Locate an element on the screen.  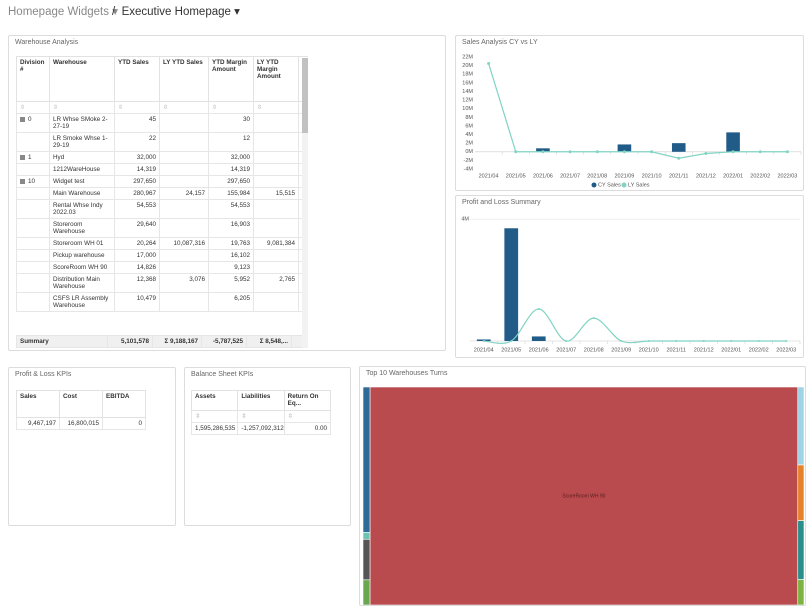
y-tick-label: 6M is located at coordinates (469, 126).